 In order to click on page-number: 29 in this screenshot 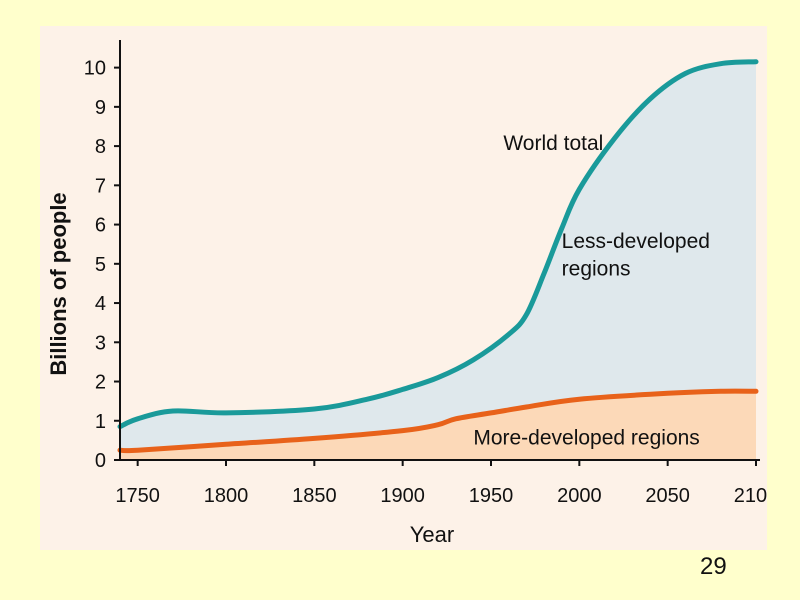, I will do `click(713, 566)`.